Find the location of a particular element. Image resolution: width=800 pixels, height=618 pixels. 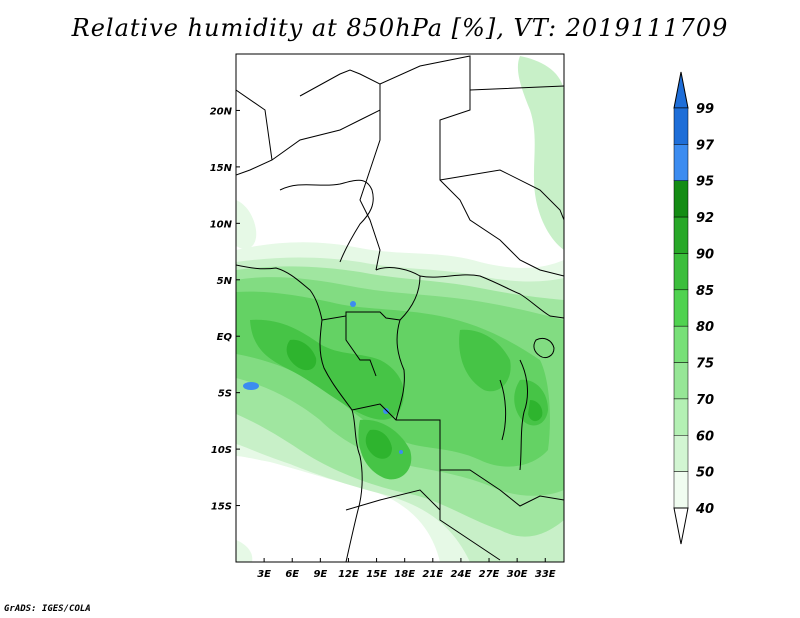

lon-tick-label: 6E is located at coordinates (292, 574).